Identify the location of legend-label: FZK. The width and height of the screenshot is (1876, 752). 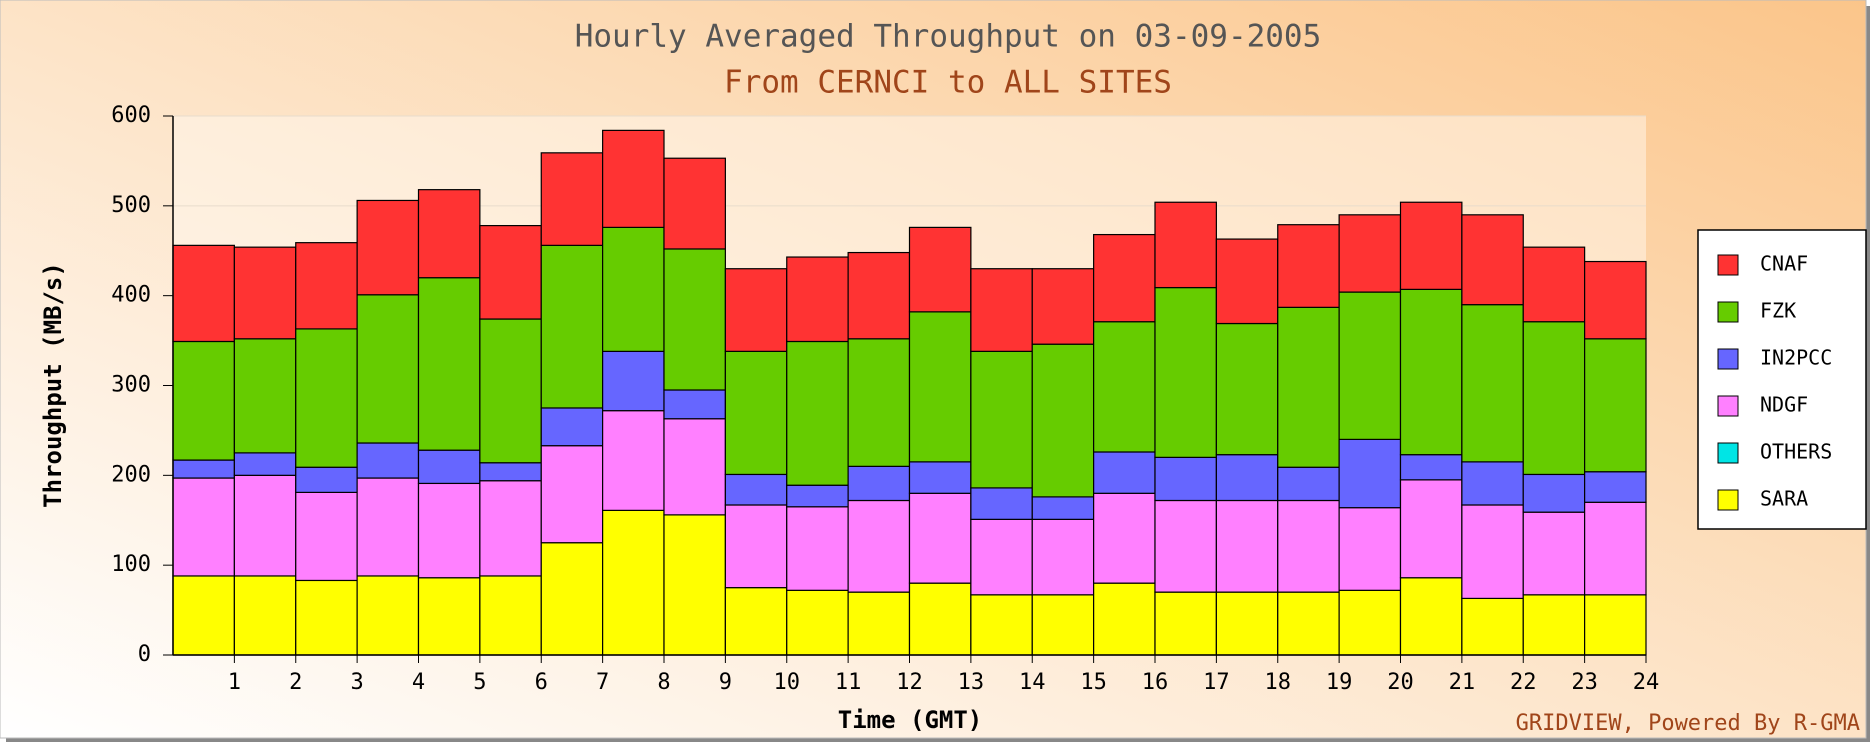
(1778, 311).